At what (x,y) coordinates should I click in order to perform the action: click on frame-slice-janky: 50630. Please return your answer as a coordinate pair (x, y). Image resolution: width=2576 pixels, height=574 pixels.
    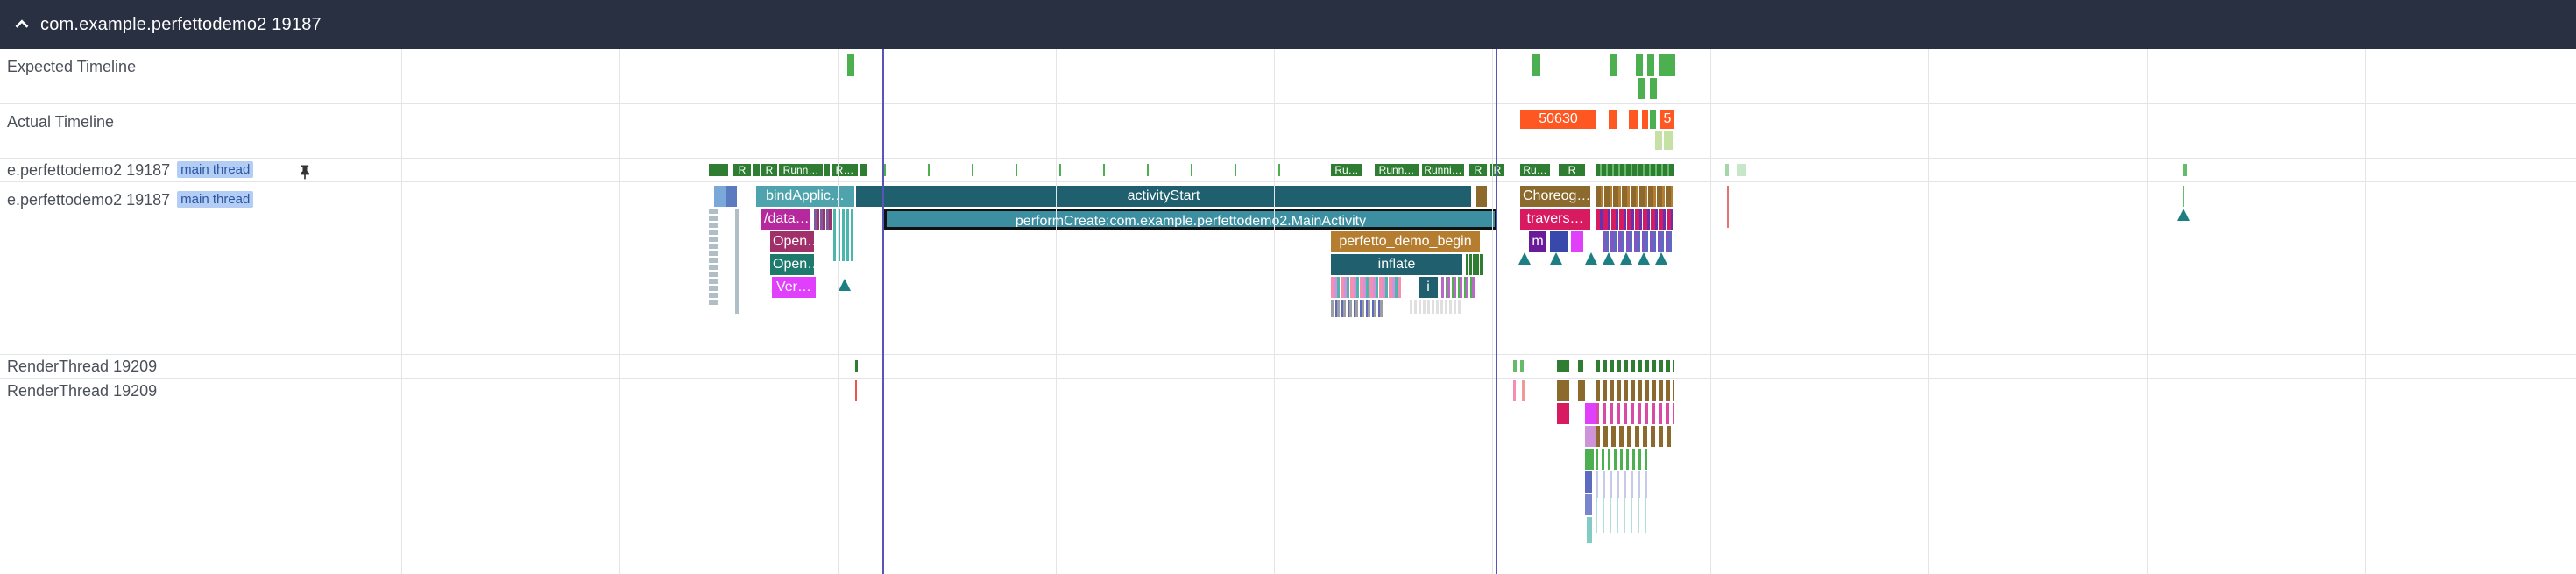
    Looking at the image, I should click on (1558, 119).